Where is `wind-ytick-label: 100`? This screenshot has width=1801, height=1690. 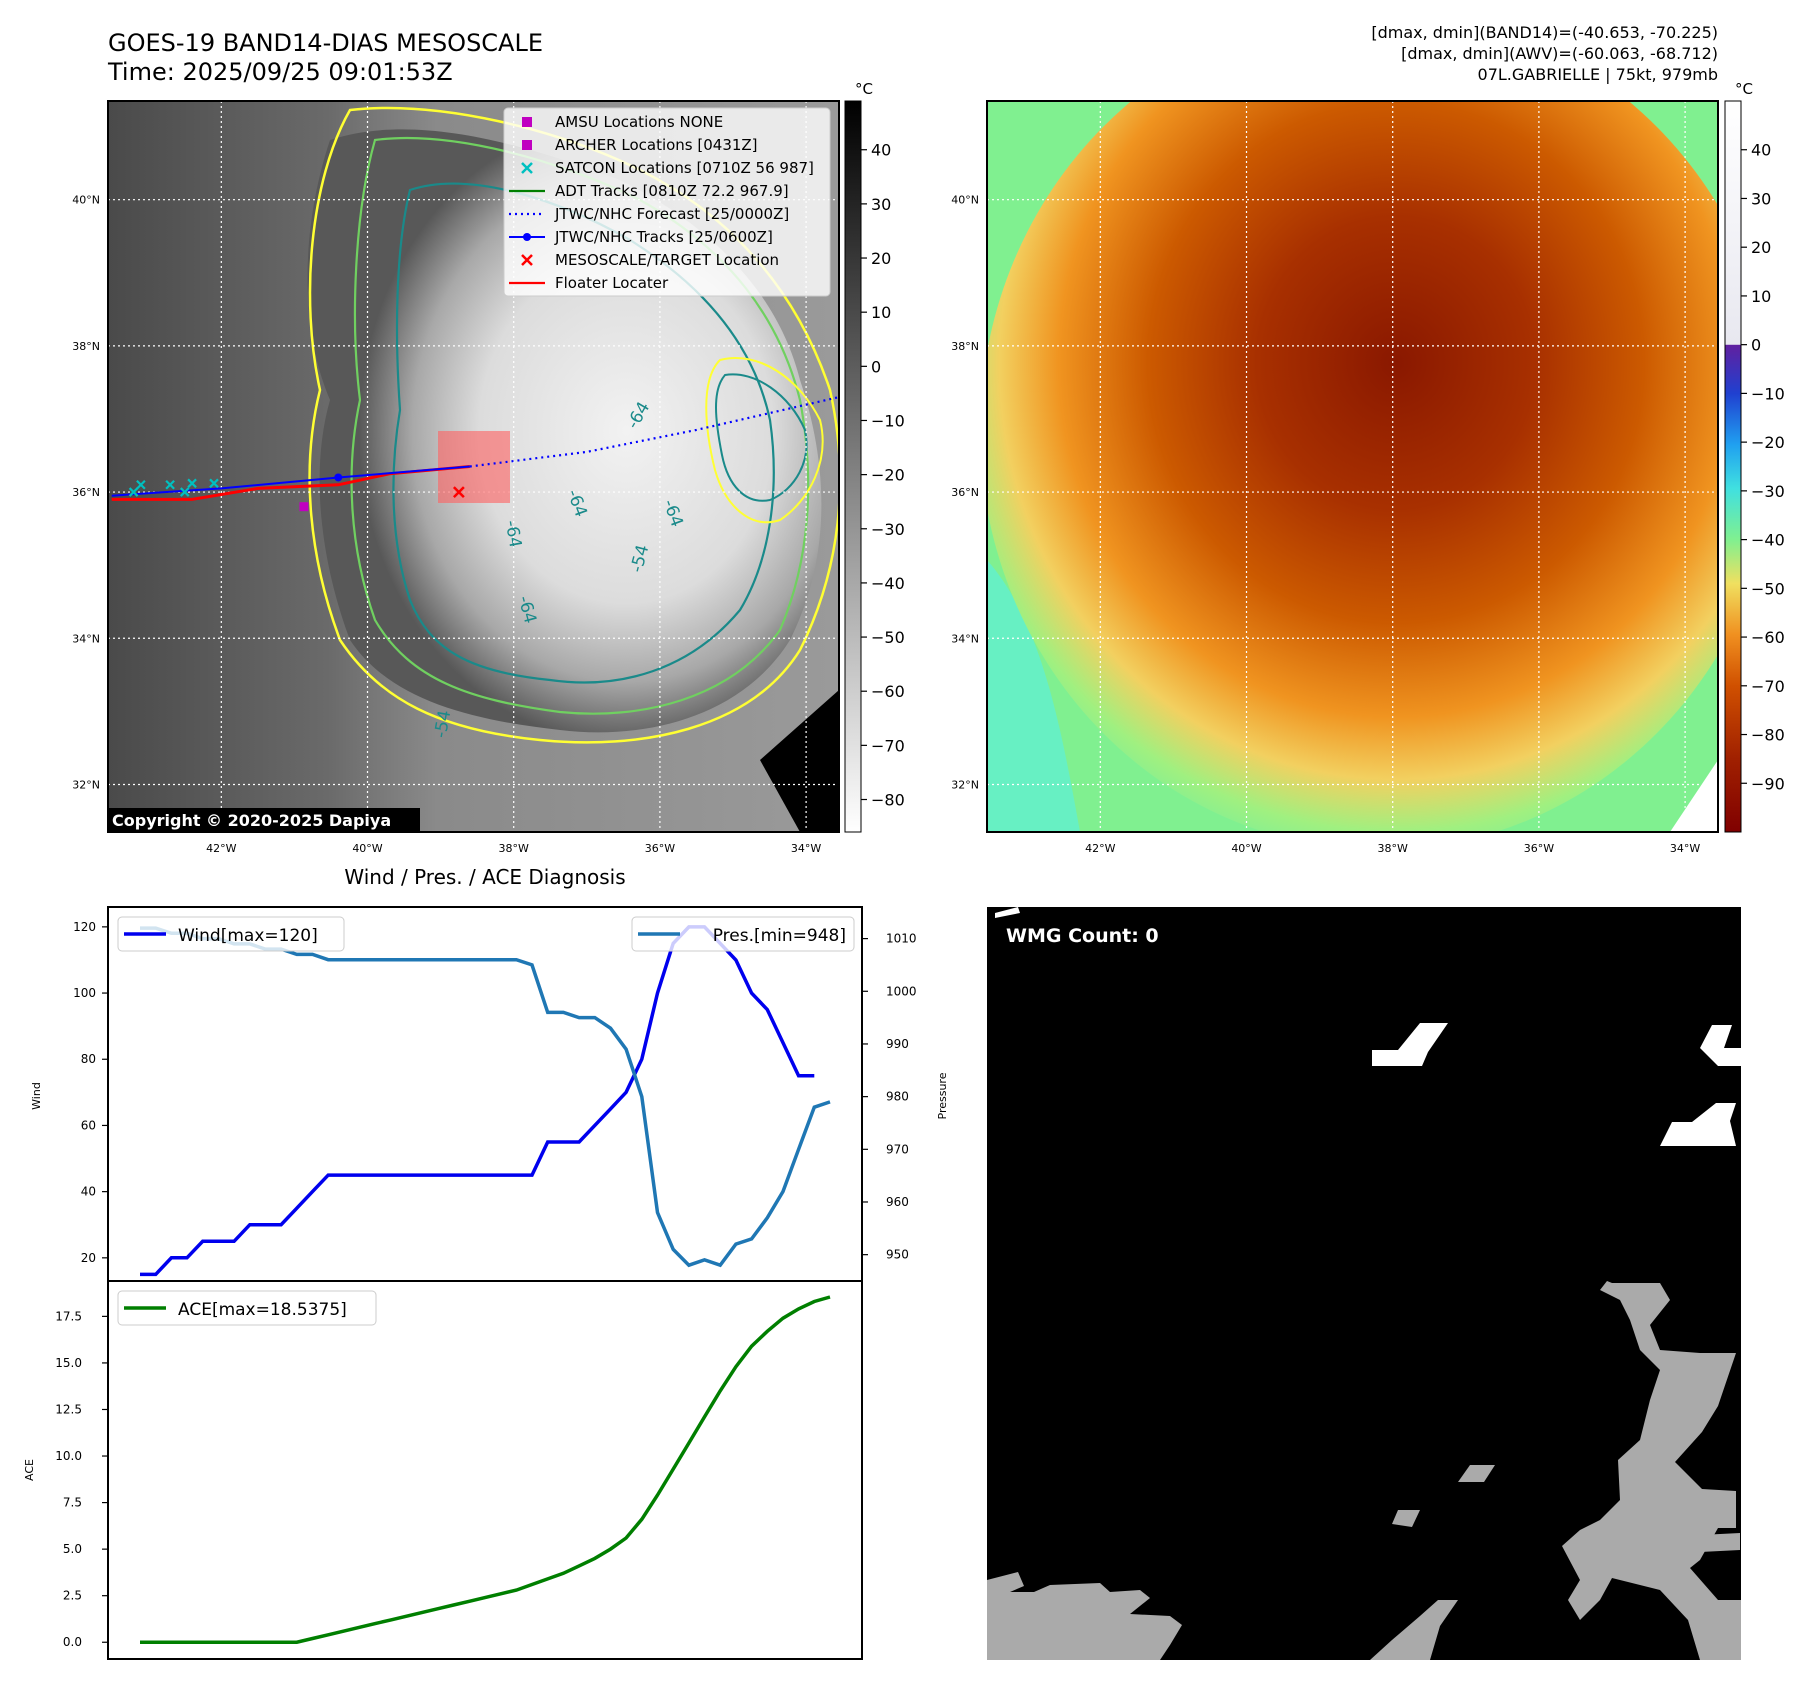 wind-ytick-label: 100 is located at coordinates (84, 993).